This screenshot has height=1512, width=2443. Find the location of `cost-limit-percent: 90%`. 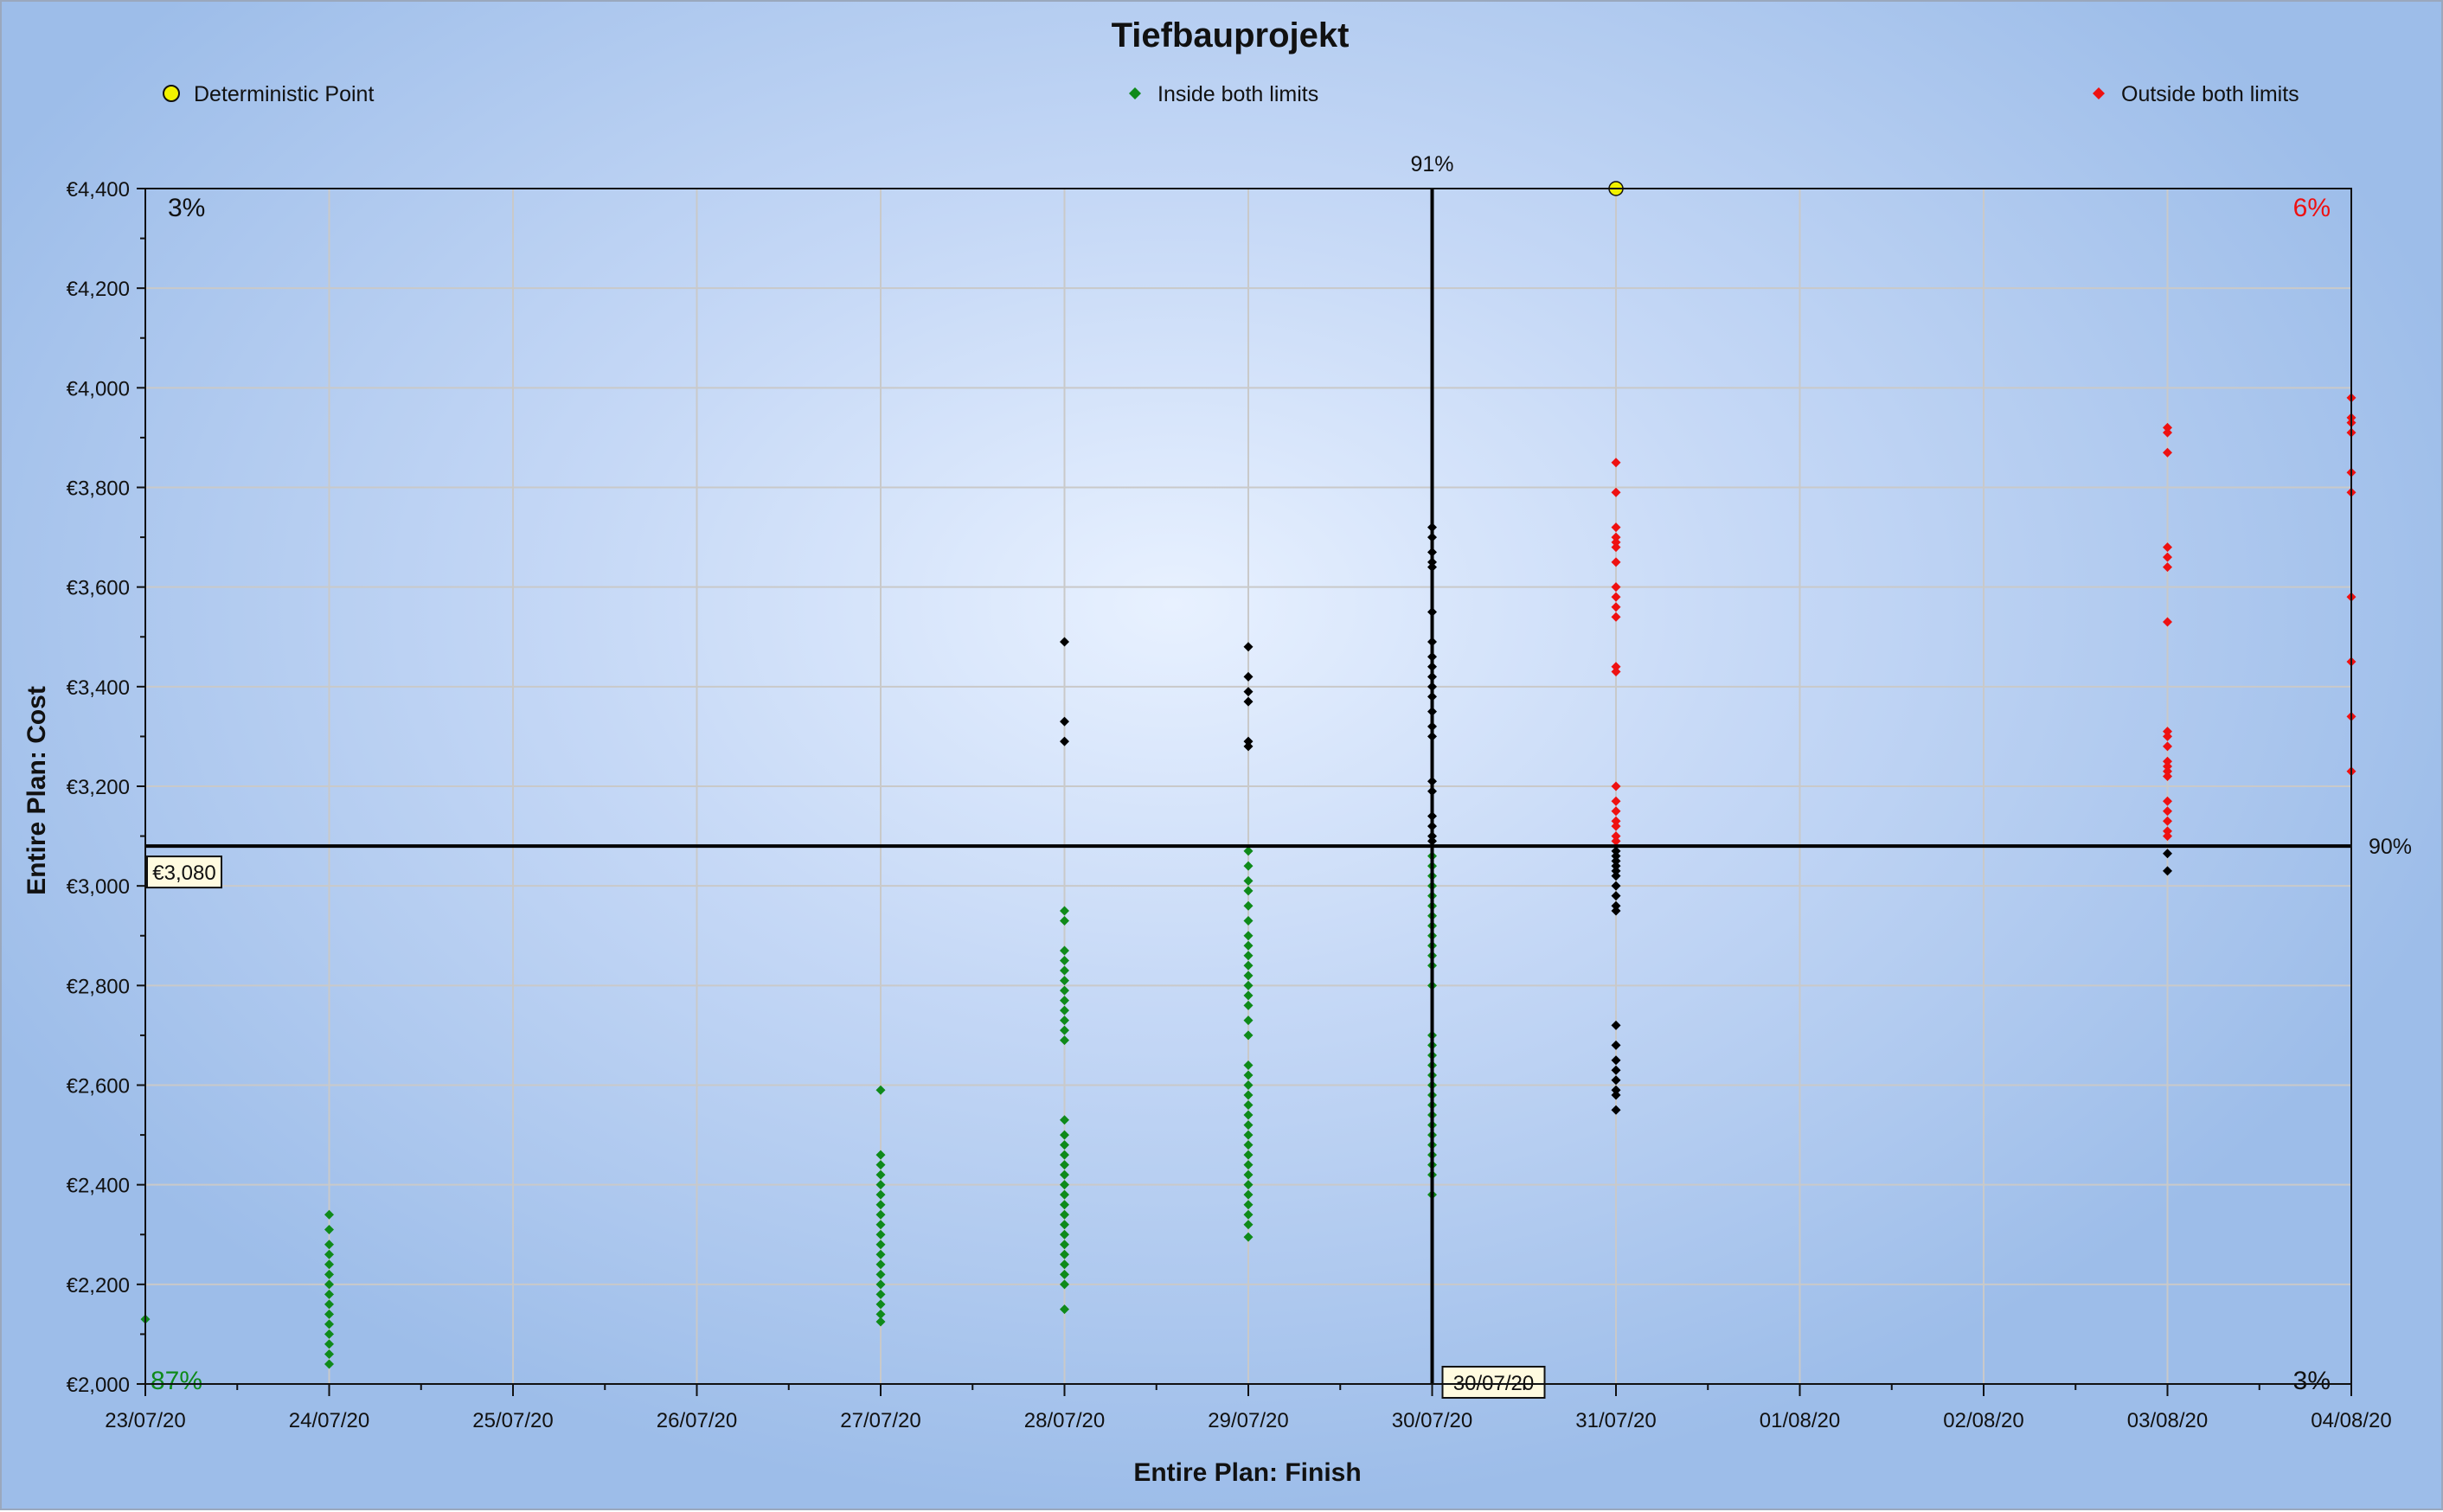

cost-limit-percent: 90% is located at coordinates (2390, 847).